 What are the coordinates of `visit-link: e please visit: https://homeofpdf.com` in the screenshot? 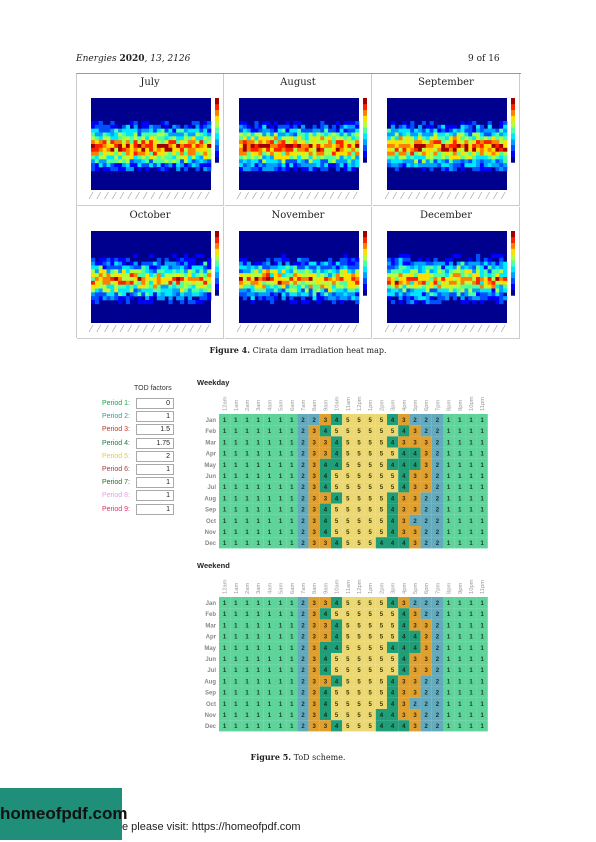 It's located at (211, 827).